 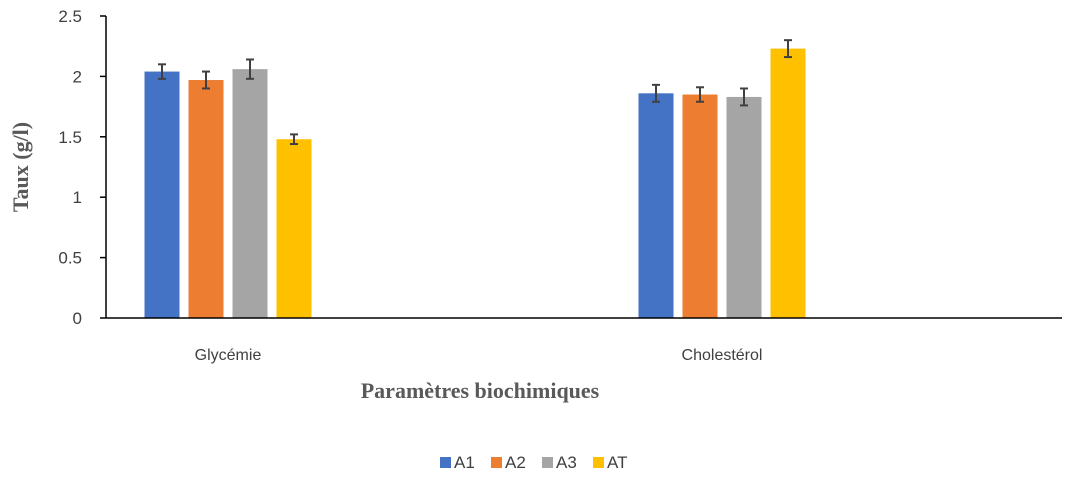 What do you see at coordinates (20, 167) in the screenshot?
I see `y-axis-title: Taux (g/l)` at bounding box center [20, 167].